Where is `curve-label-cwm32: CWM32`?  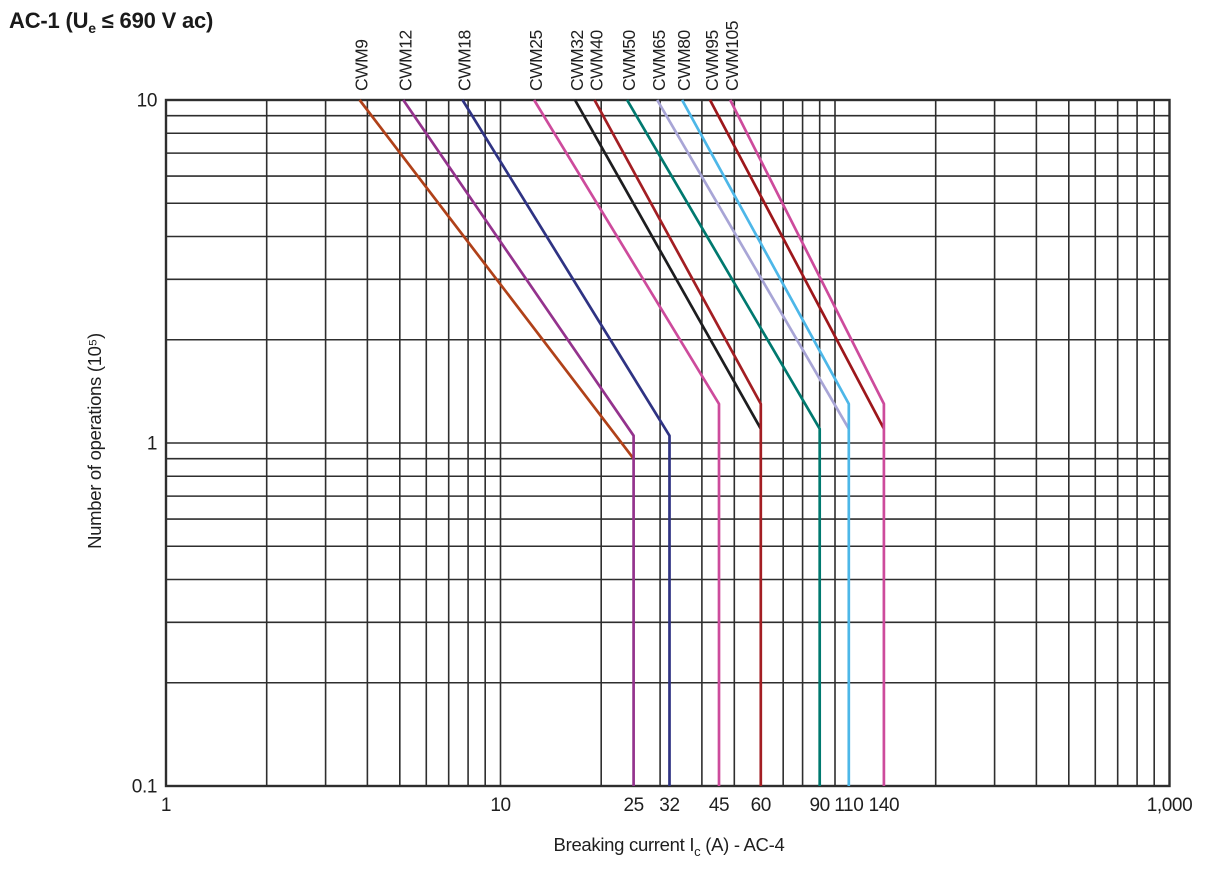 curve-label-cwm32: CWM32 is located at coordinates (577, 60).